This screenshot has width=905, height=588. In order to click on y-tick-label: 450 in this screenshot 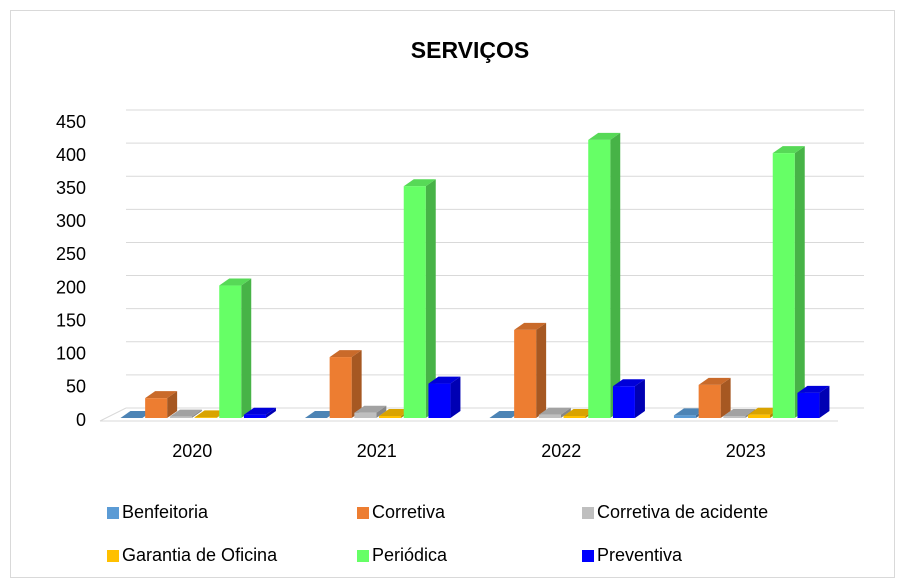, I will do `click(71, 122)`.